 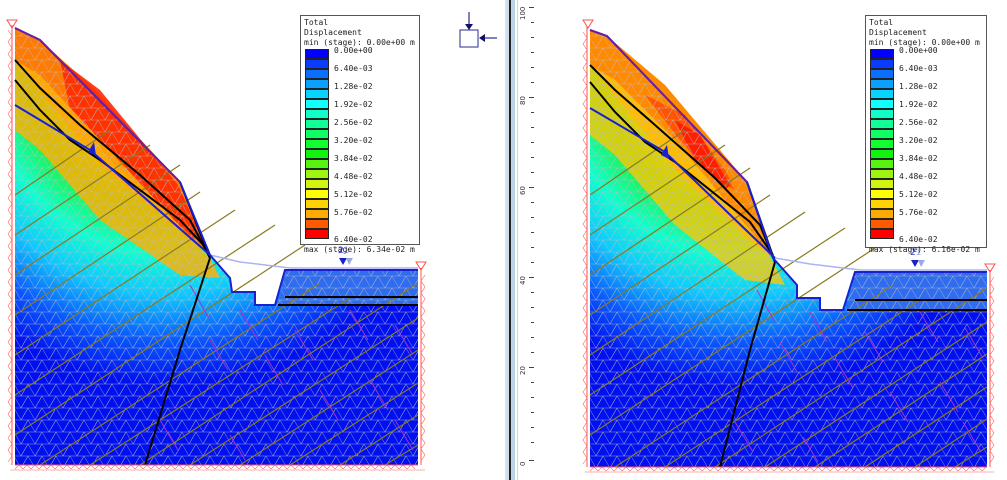 What do you see at coordinates (924, 249) in the screenshot?
I see `legend-max: max (stage): 6.16e-02 m` at bounding box center [924, 249].